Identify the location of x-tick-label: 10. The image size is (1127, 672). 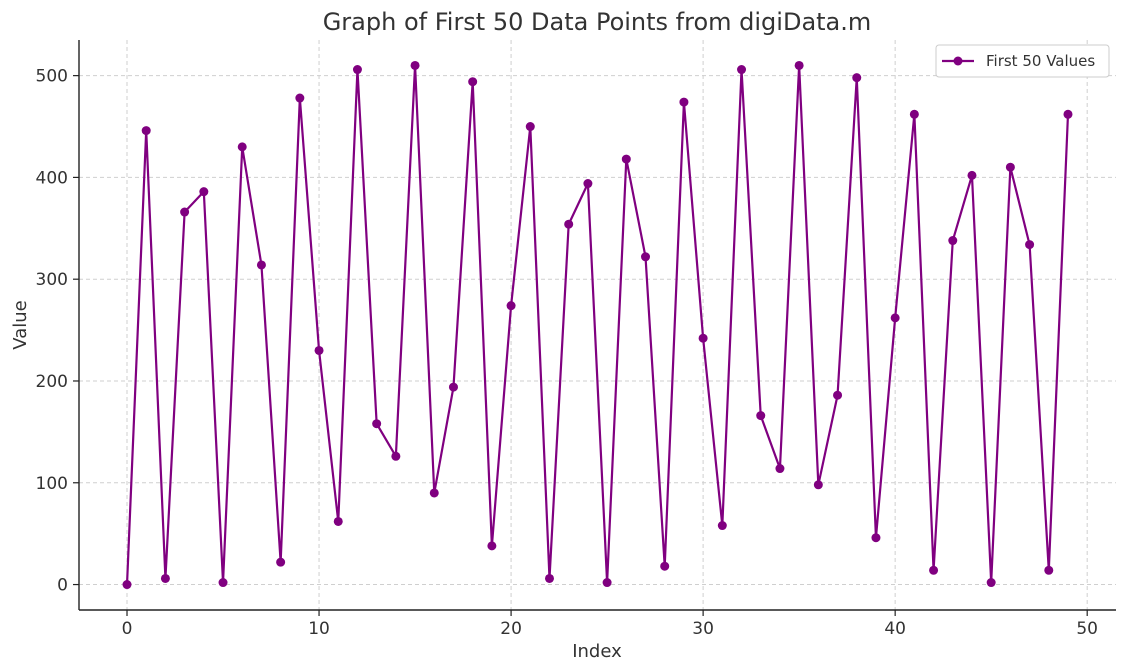
(319, 629).